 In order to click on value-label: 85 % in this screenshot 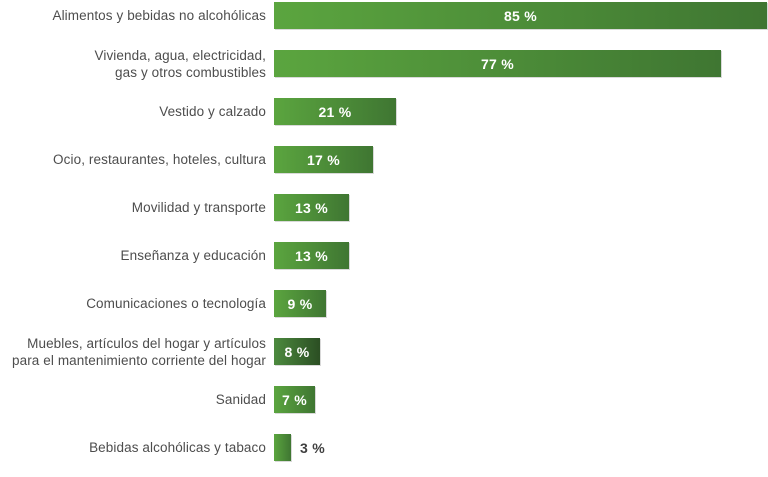, I will do `click(520, 15)`.